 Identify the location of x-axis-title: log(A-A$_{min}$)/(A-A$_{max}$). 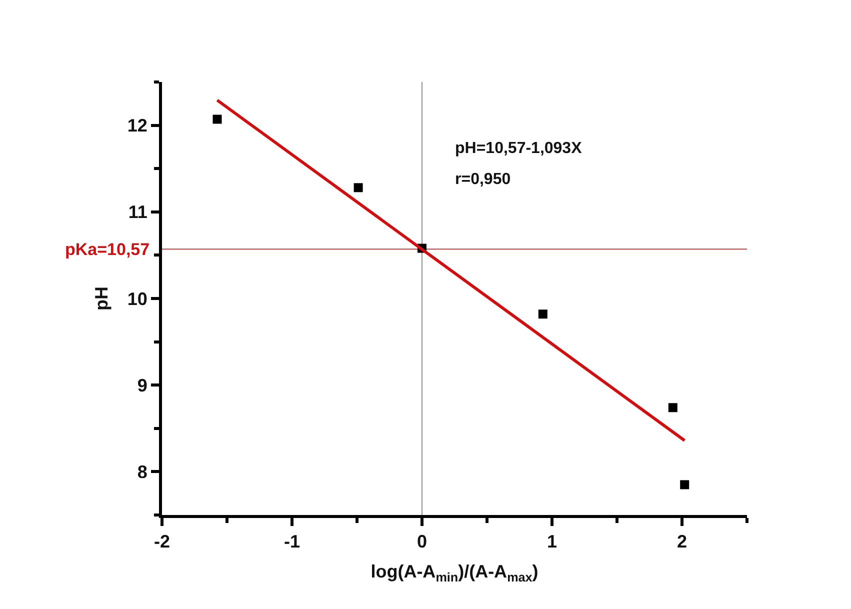
(454, 573).